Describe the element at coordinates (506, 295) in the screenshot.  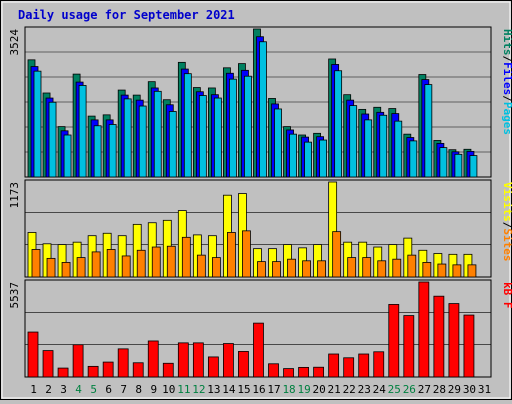
I see `legend-item: kB F` at that location.